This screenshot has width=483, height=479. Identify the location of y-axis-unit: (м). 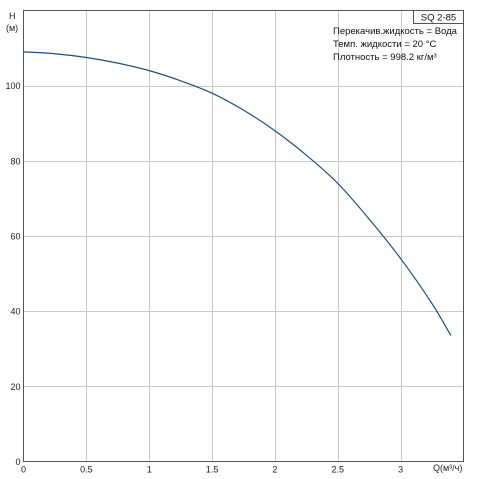
(12, 28).